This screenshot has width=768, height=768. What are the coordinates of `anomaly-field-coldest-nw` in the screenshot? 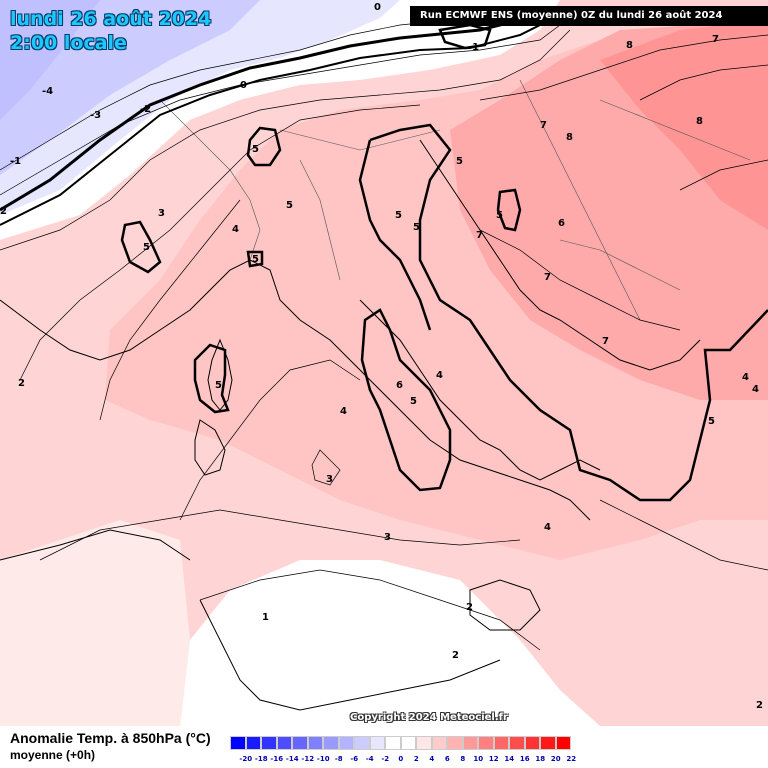 It's located at (50, 60).